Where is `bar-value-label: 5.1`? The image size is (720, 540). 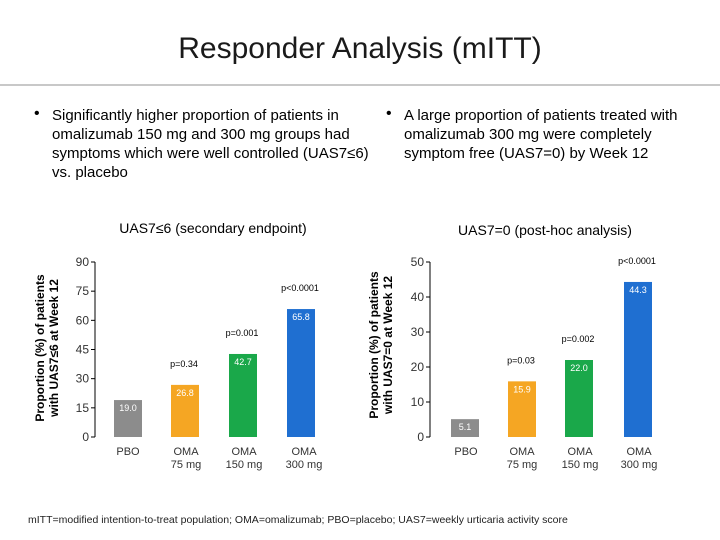
bar-value-label: 5.1 is located at coordinates (465, 427).